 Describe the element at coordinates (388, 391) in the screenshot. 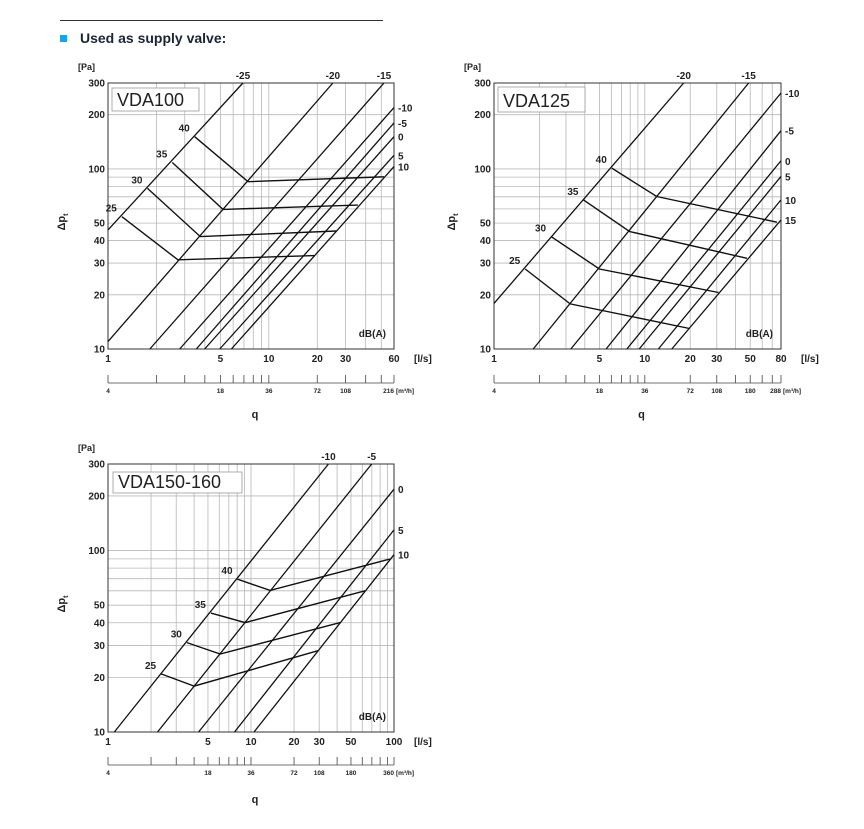

I see `secondary-tick-label: 216` at that location.